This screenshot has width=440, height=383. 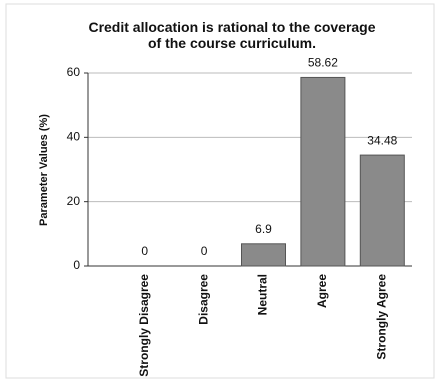 I want to click on x-tick-label: Disagree, so click(x=203, y=299).